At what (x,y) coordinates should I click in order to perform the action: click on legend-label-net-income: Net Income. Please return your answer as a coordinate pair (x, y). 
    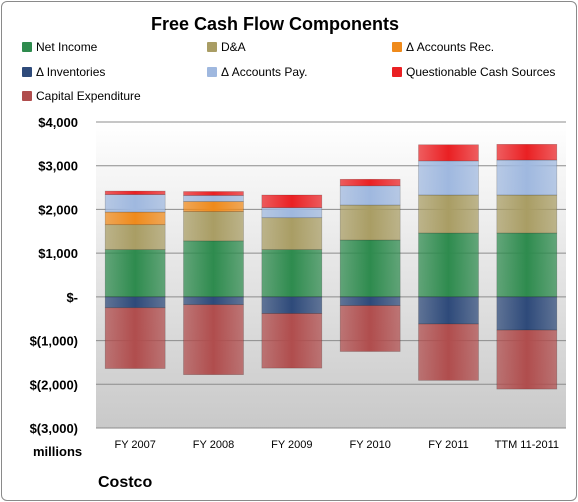
    Looking at the image, I should click on (67, 47).